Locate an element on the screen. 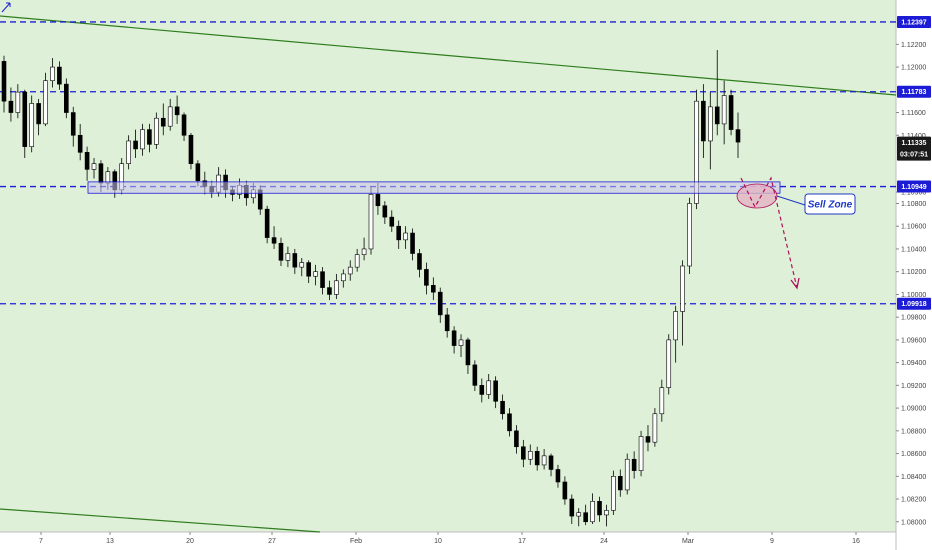 Image resolution: width=932 pixels, height=550 pixels. corner-arrow-icon is located at coordinates (6, 7).